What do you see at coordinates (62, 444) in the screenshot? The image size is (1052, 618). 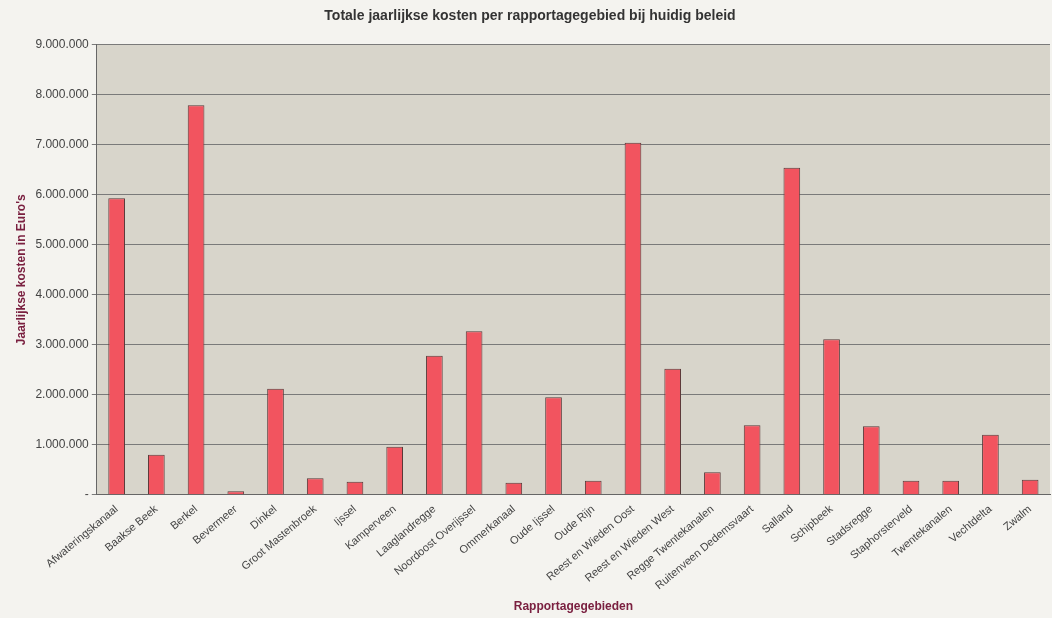 I see `y-tick-label: 1.000.000` at bounding box center [62, 444].